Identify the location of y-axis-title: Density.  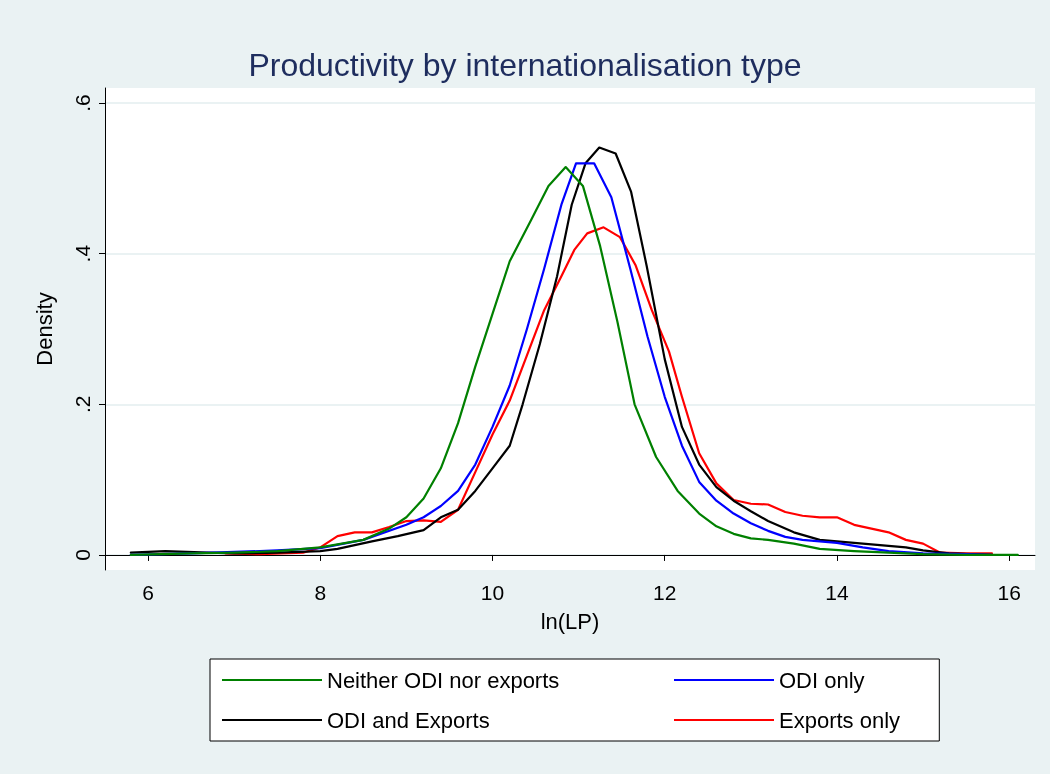
(44, 329).